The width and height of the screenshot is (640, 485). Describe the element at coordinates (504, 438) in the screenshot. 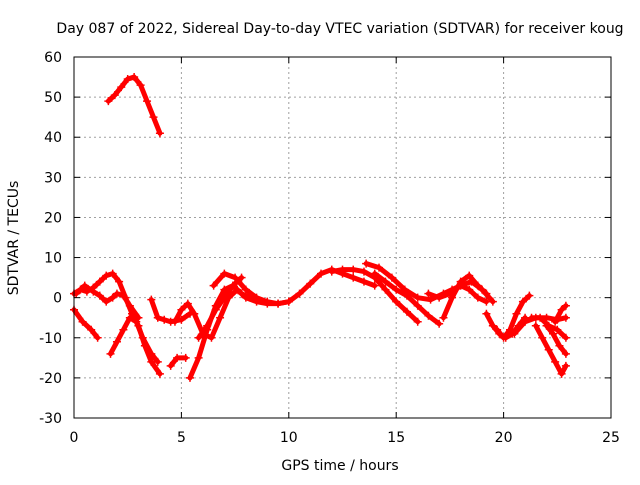

I see `x-tick-label: 20` at that location.